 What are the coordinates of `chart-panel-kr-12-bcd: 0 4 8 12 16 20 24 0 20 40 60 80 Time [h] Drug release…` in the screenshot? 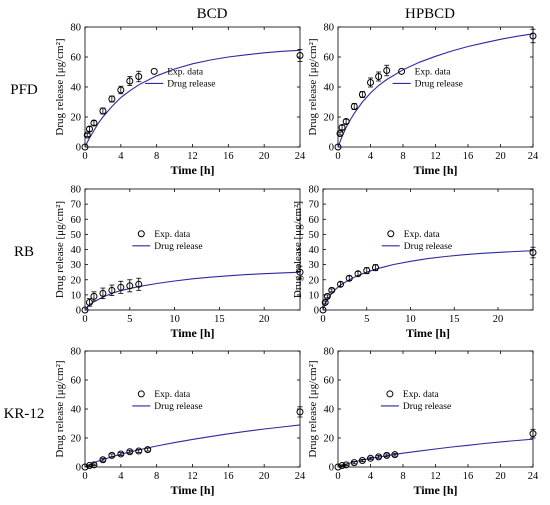 It's located at (180, 422).